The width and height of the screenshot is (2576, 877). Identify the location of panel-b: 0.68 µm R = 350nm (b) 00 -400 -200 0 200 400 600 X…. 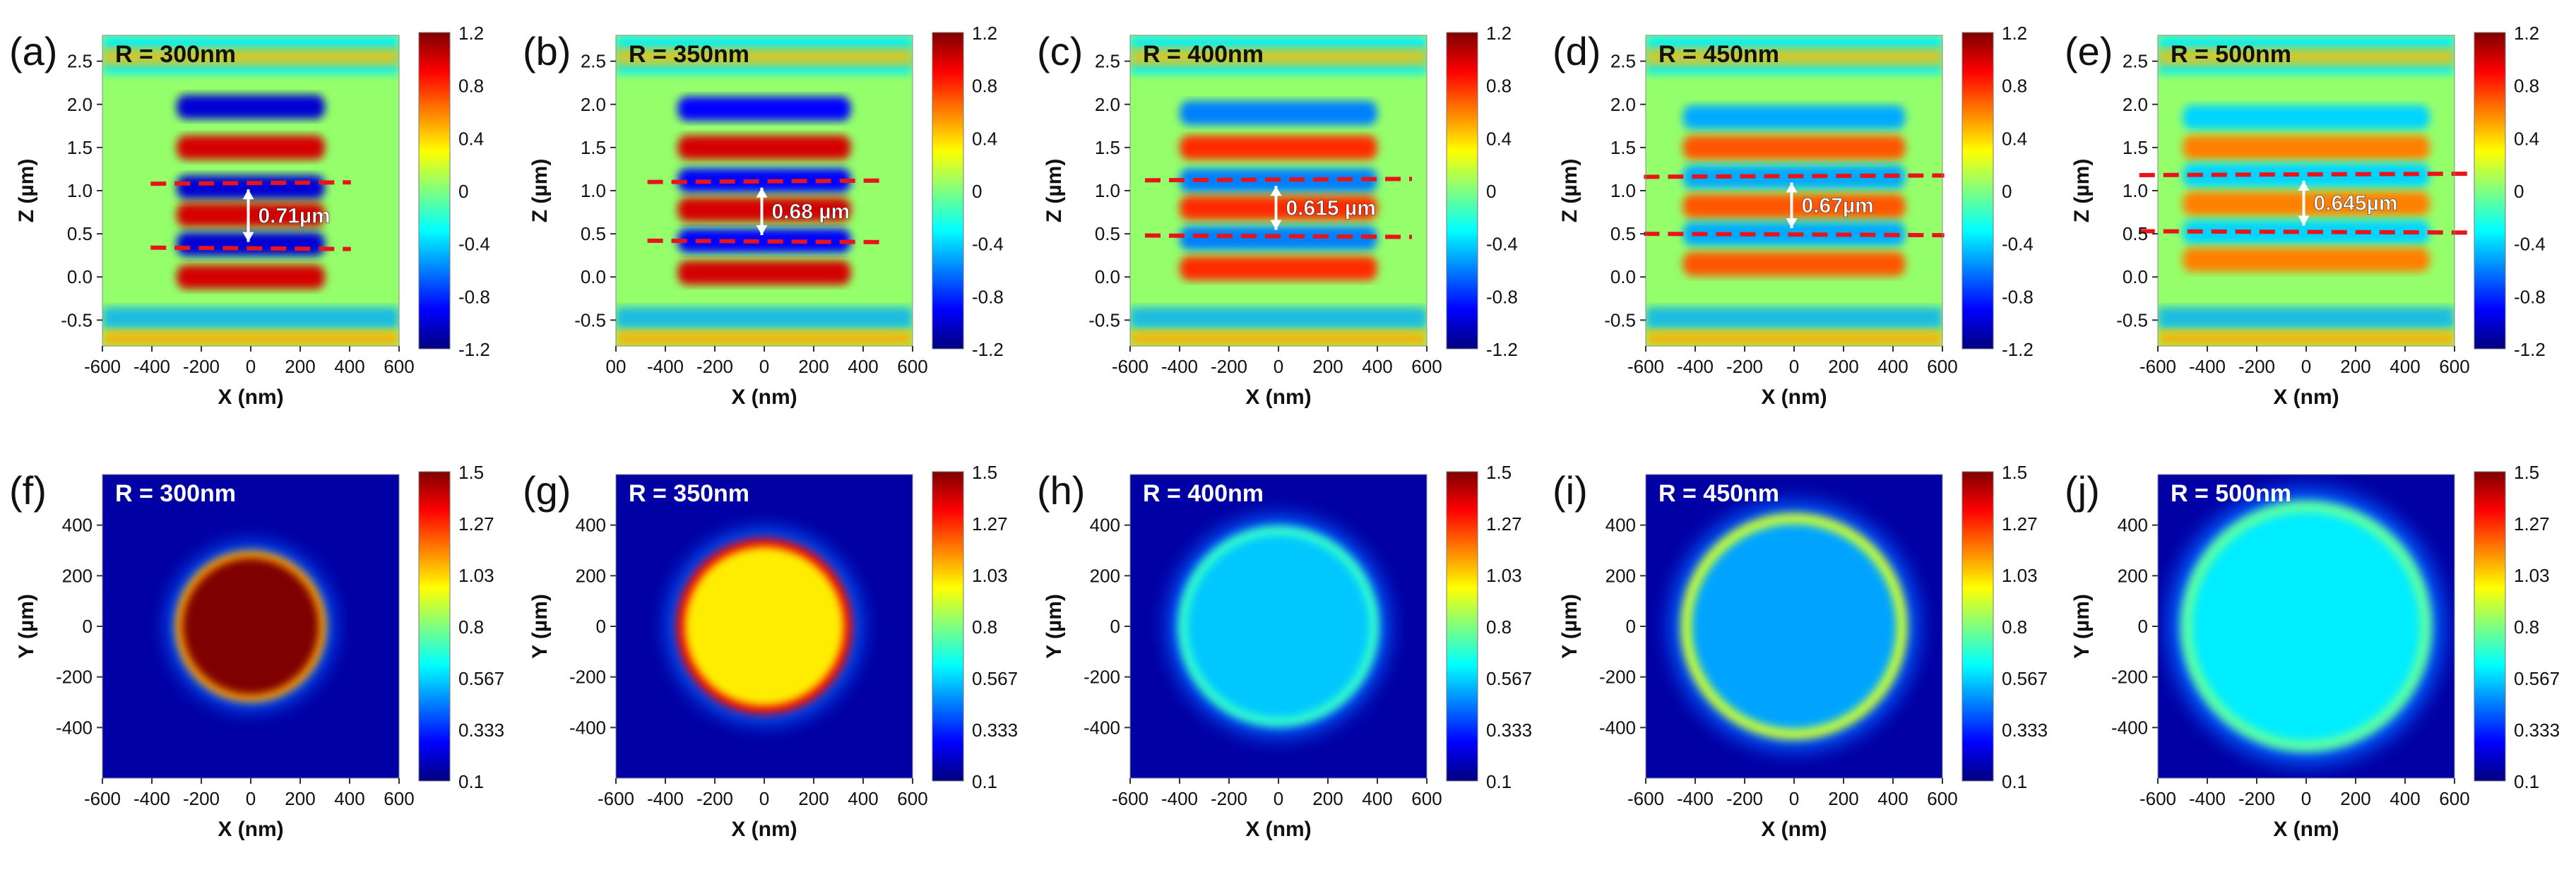
(763, 216).